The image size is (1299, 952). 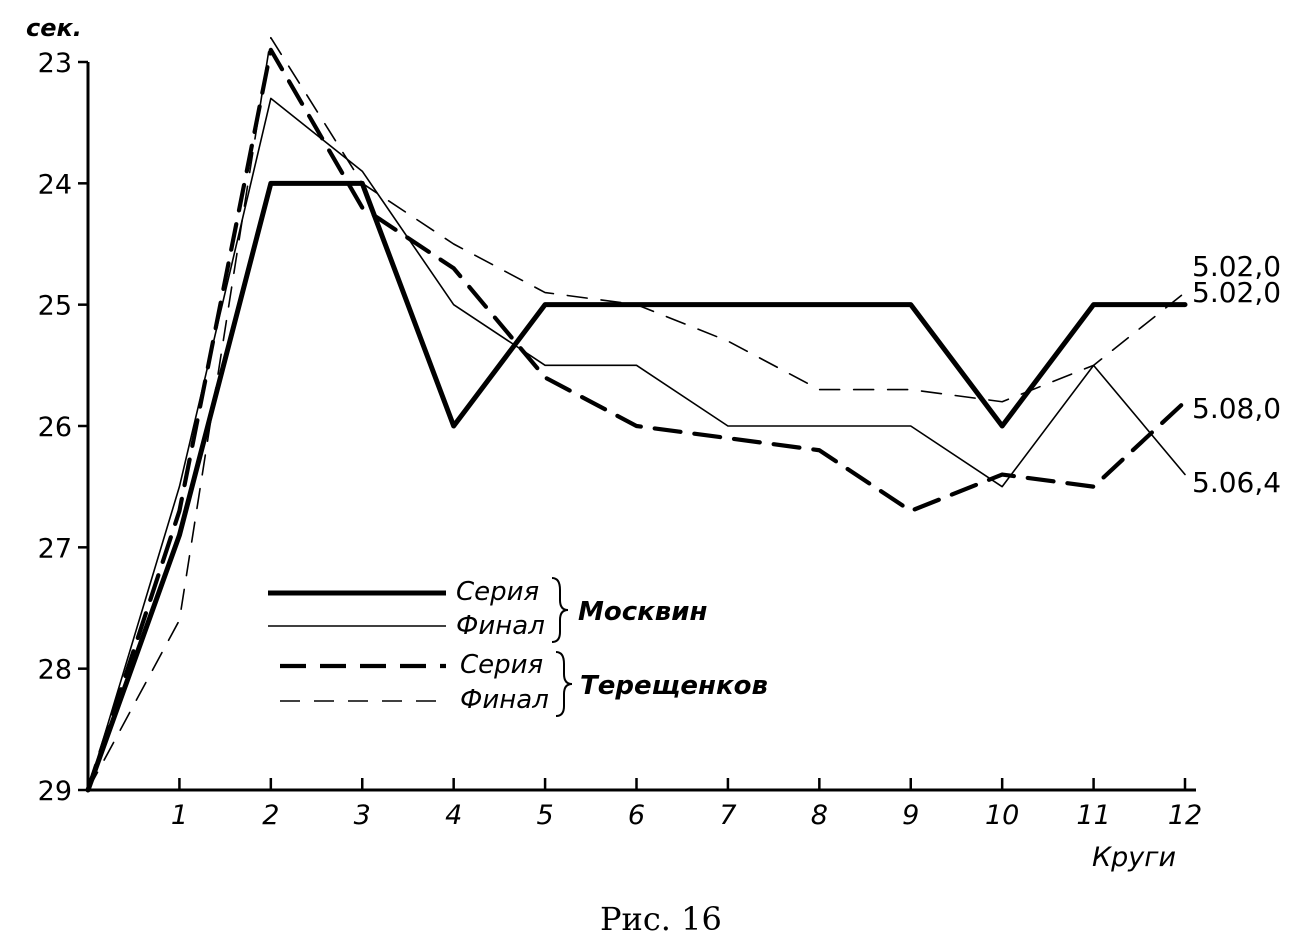 What do you see at coordinates (1134, 857) in the screenshot?
I see `x-axis-label: Круги` at bounding box center [1134, 857].